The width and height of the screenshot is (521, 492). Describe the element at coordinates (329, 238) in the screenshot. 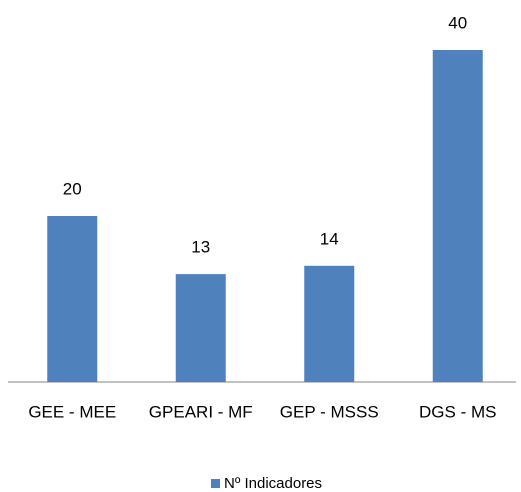

I see `data-label: 14` at that location.